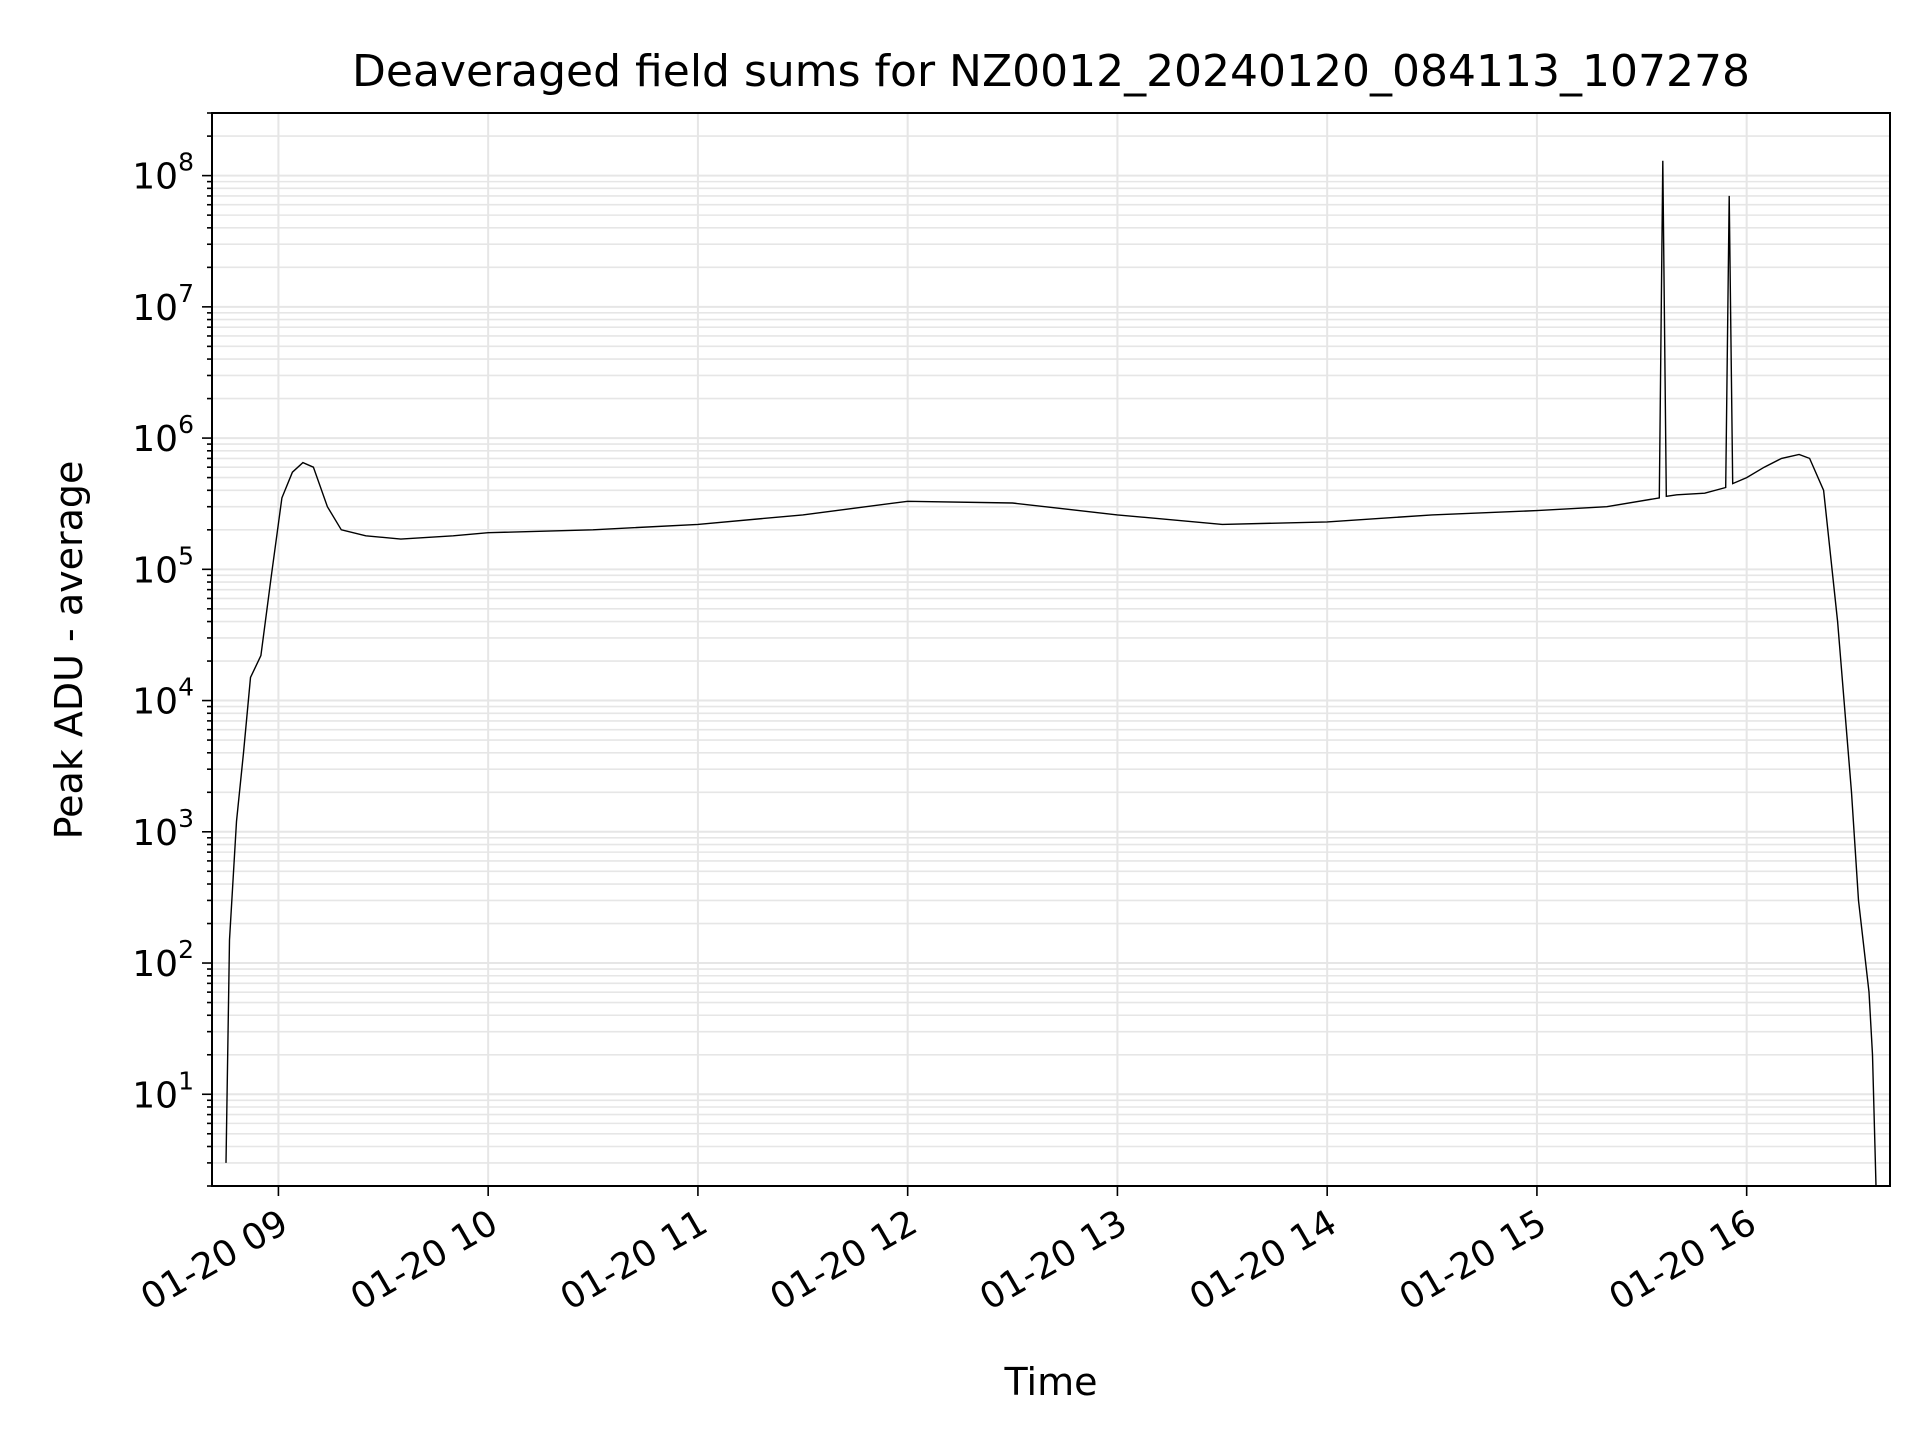 The width and height of the screenshot is (1920, 1440). Describe the element at coordinates (1051, 1382) in the screenshot. I see `x-axis-label: Time` at that location.